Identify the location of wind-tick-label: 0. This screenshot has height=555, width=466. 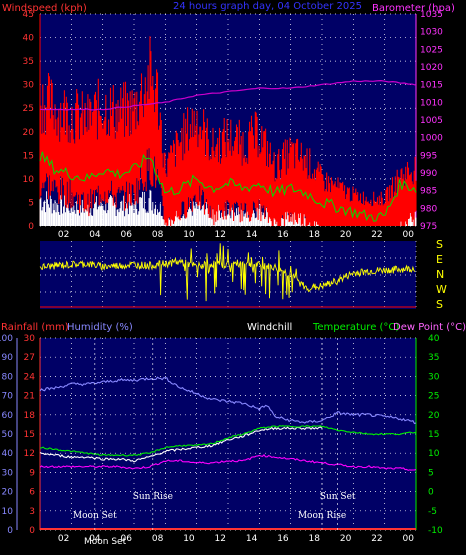
(31, 227).